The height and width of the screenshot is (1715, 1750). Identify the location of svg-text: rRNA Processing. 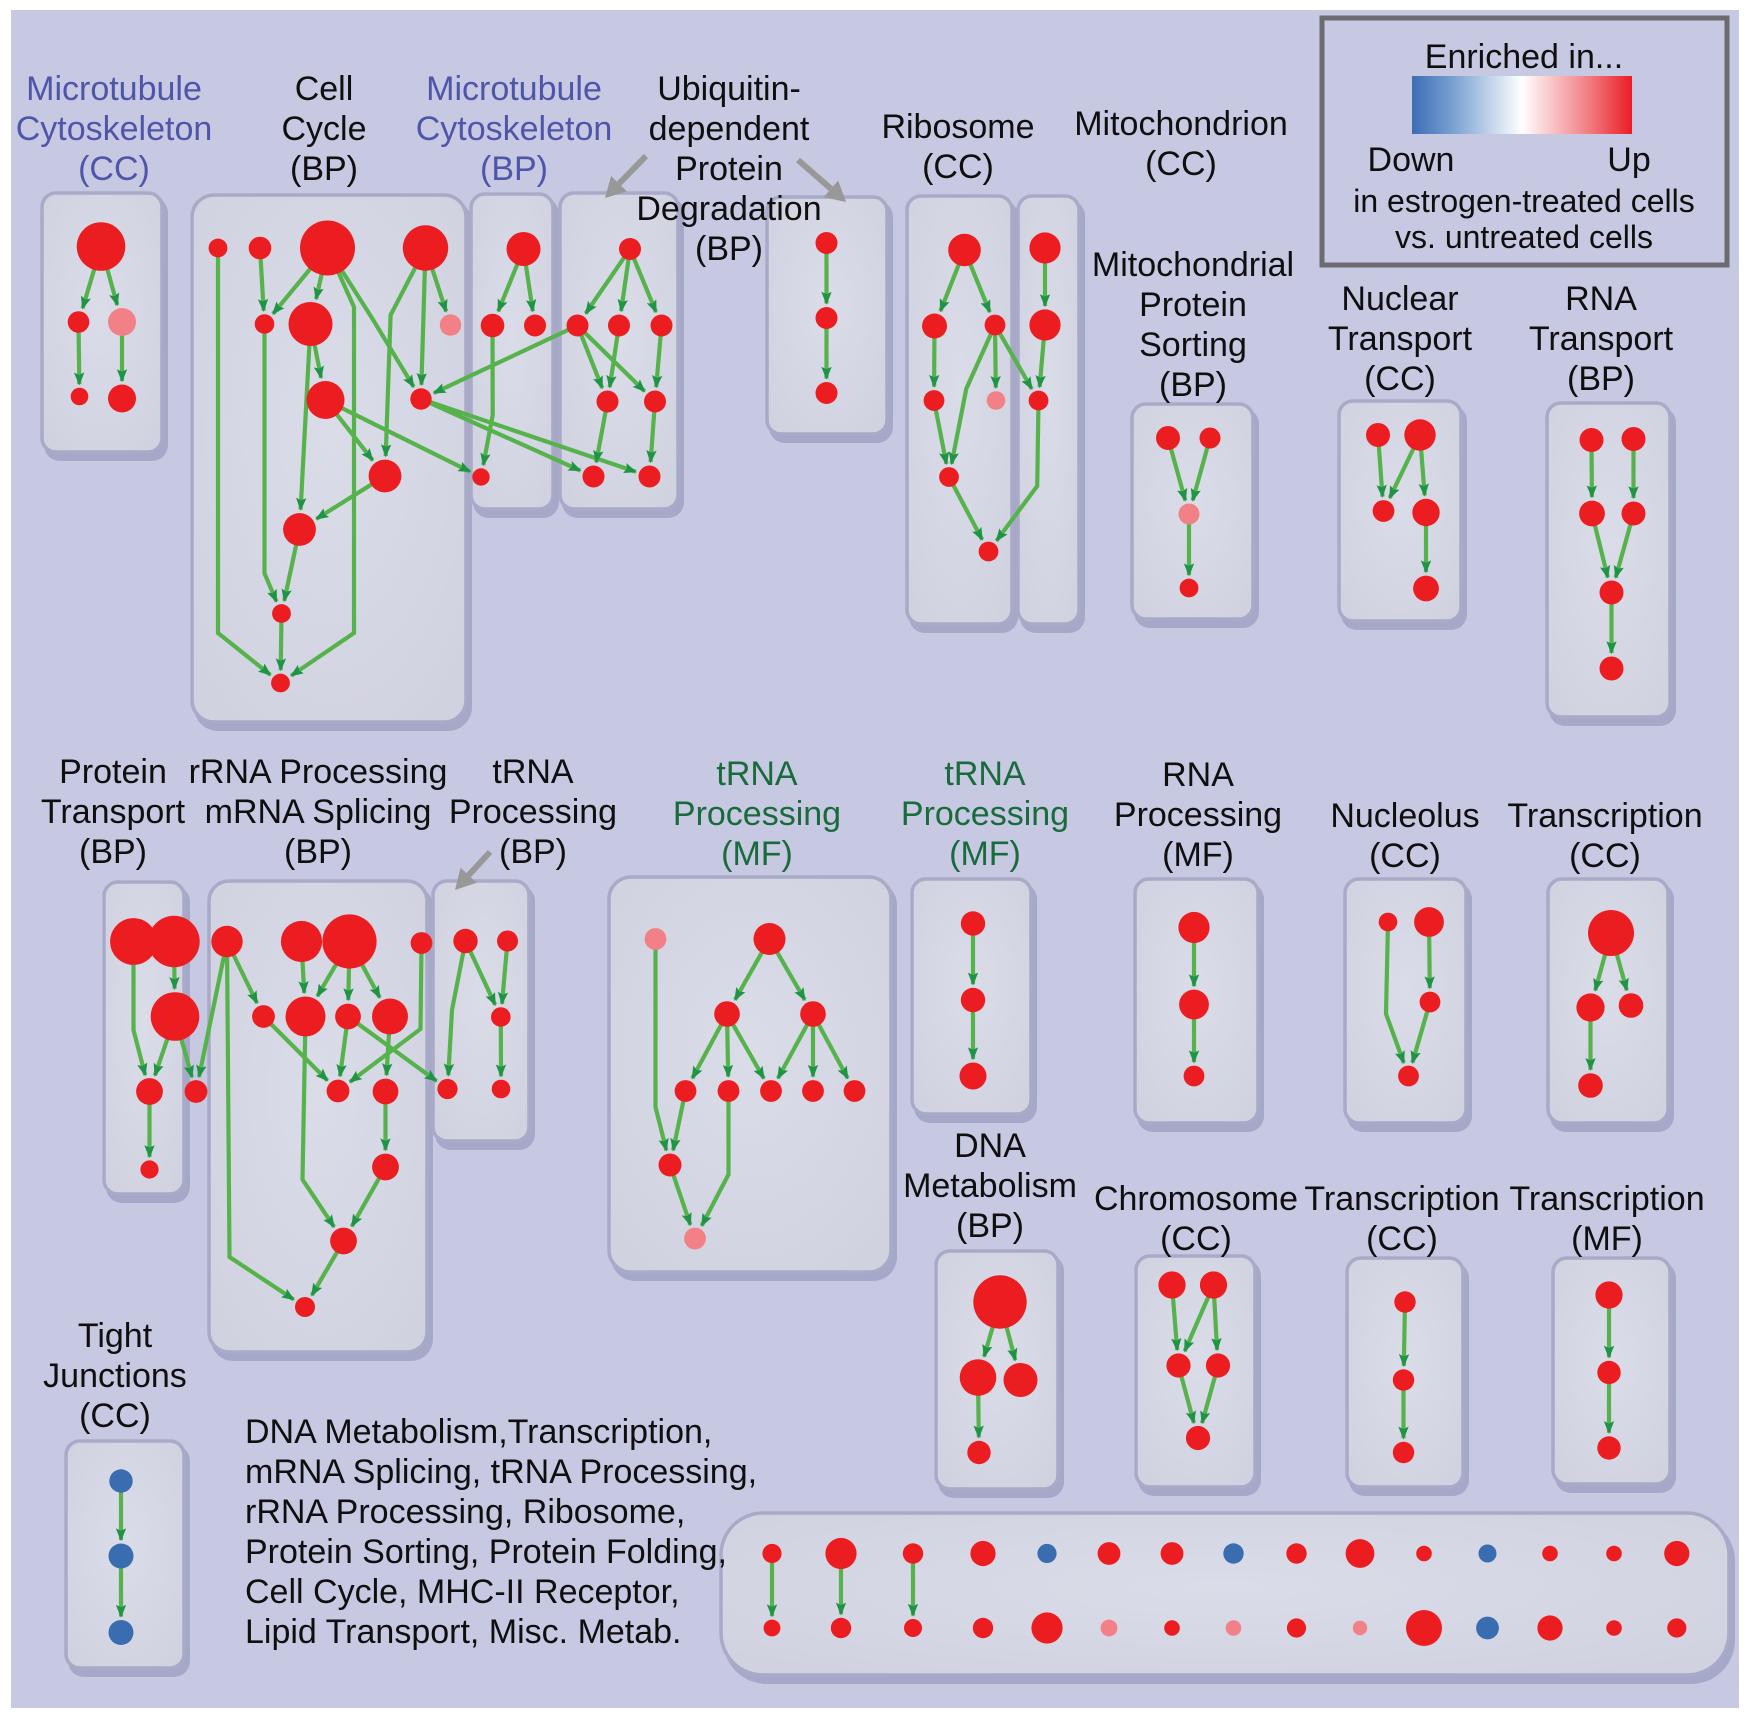
(318, 772).